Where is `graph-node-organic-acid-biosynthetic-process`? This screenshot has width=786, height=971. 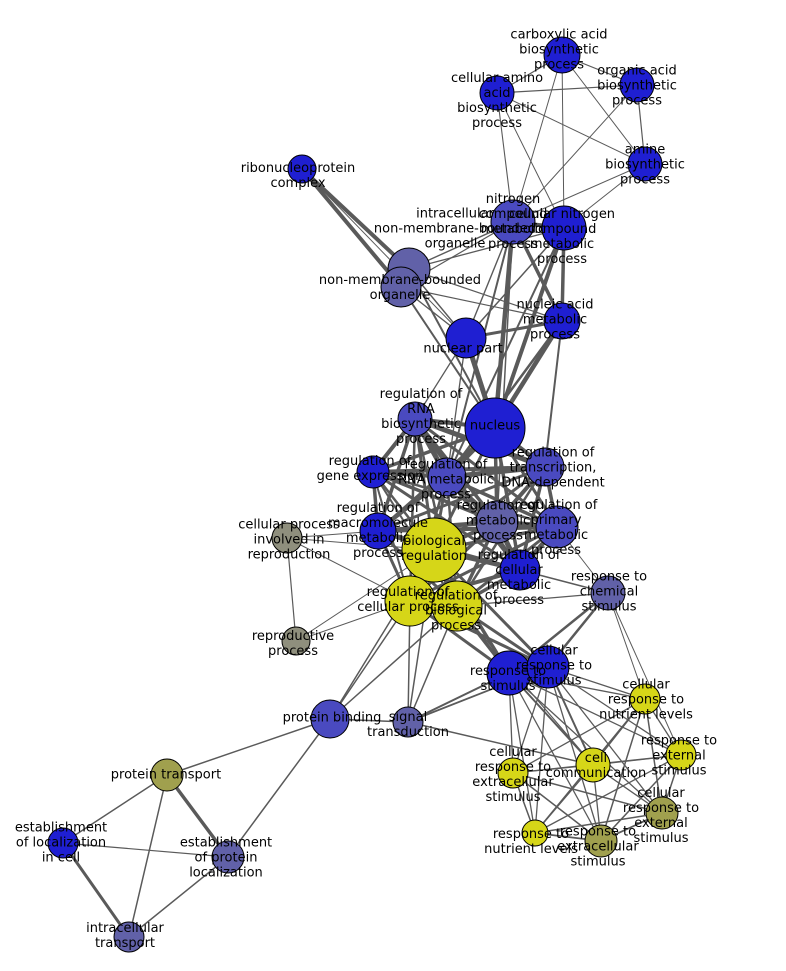 graph-node-organic-acid-biosynthetic-process is located at coordinates (637, 85).